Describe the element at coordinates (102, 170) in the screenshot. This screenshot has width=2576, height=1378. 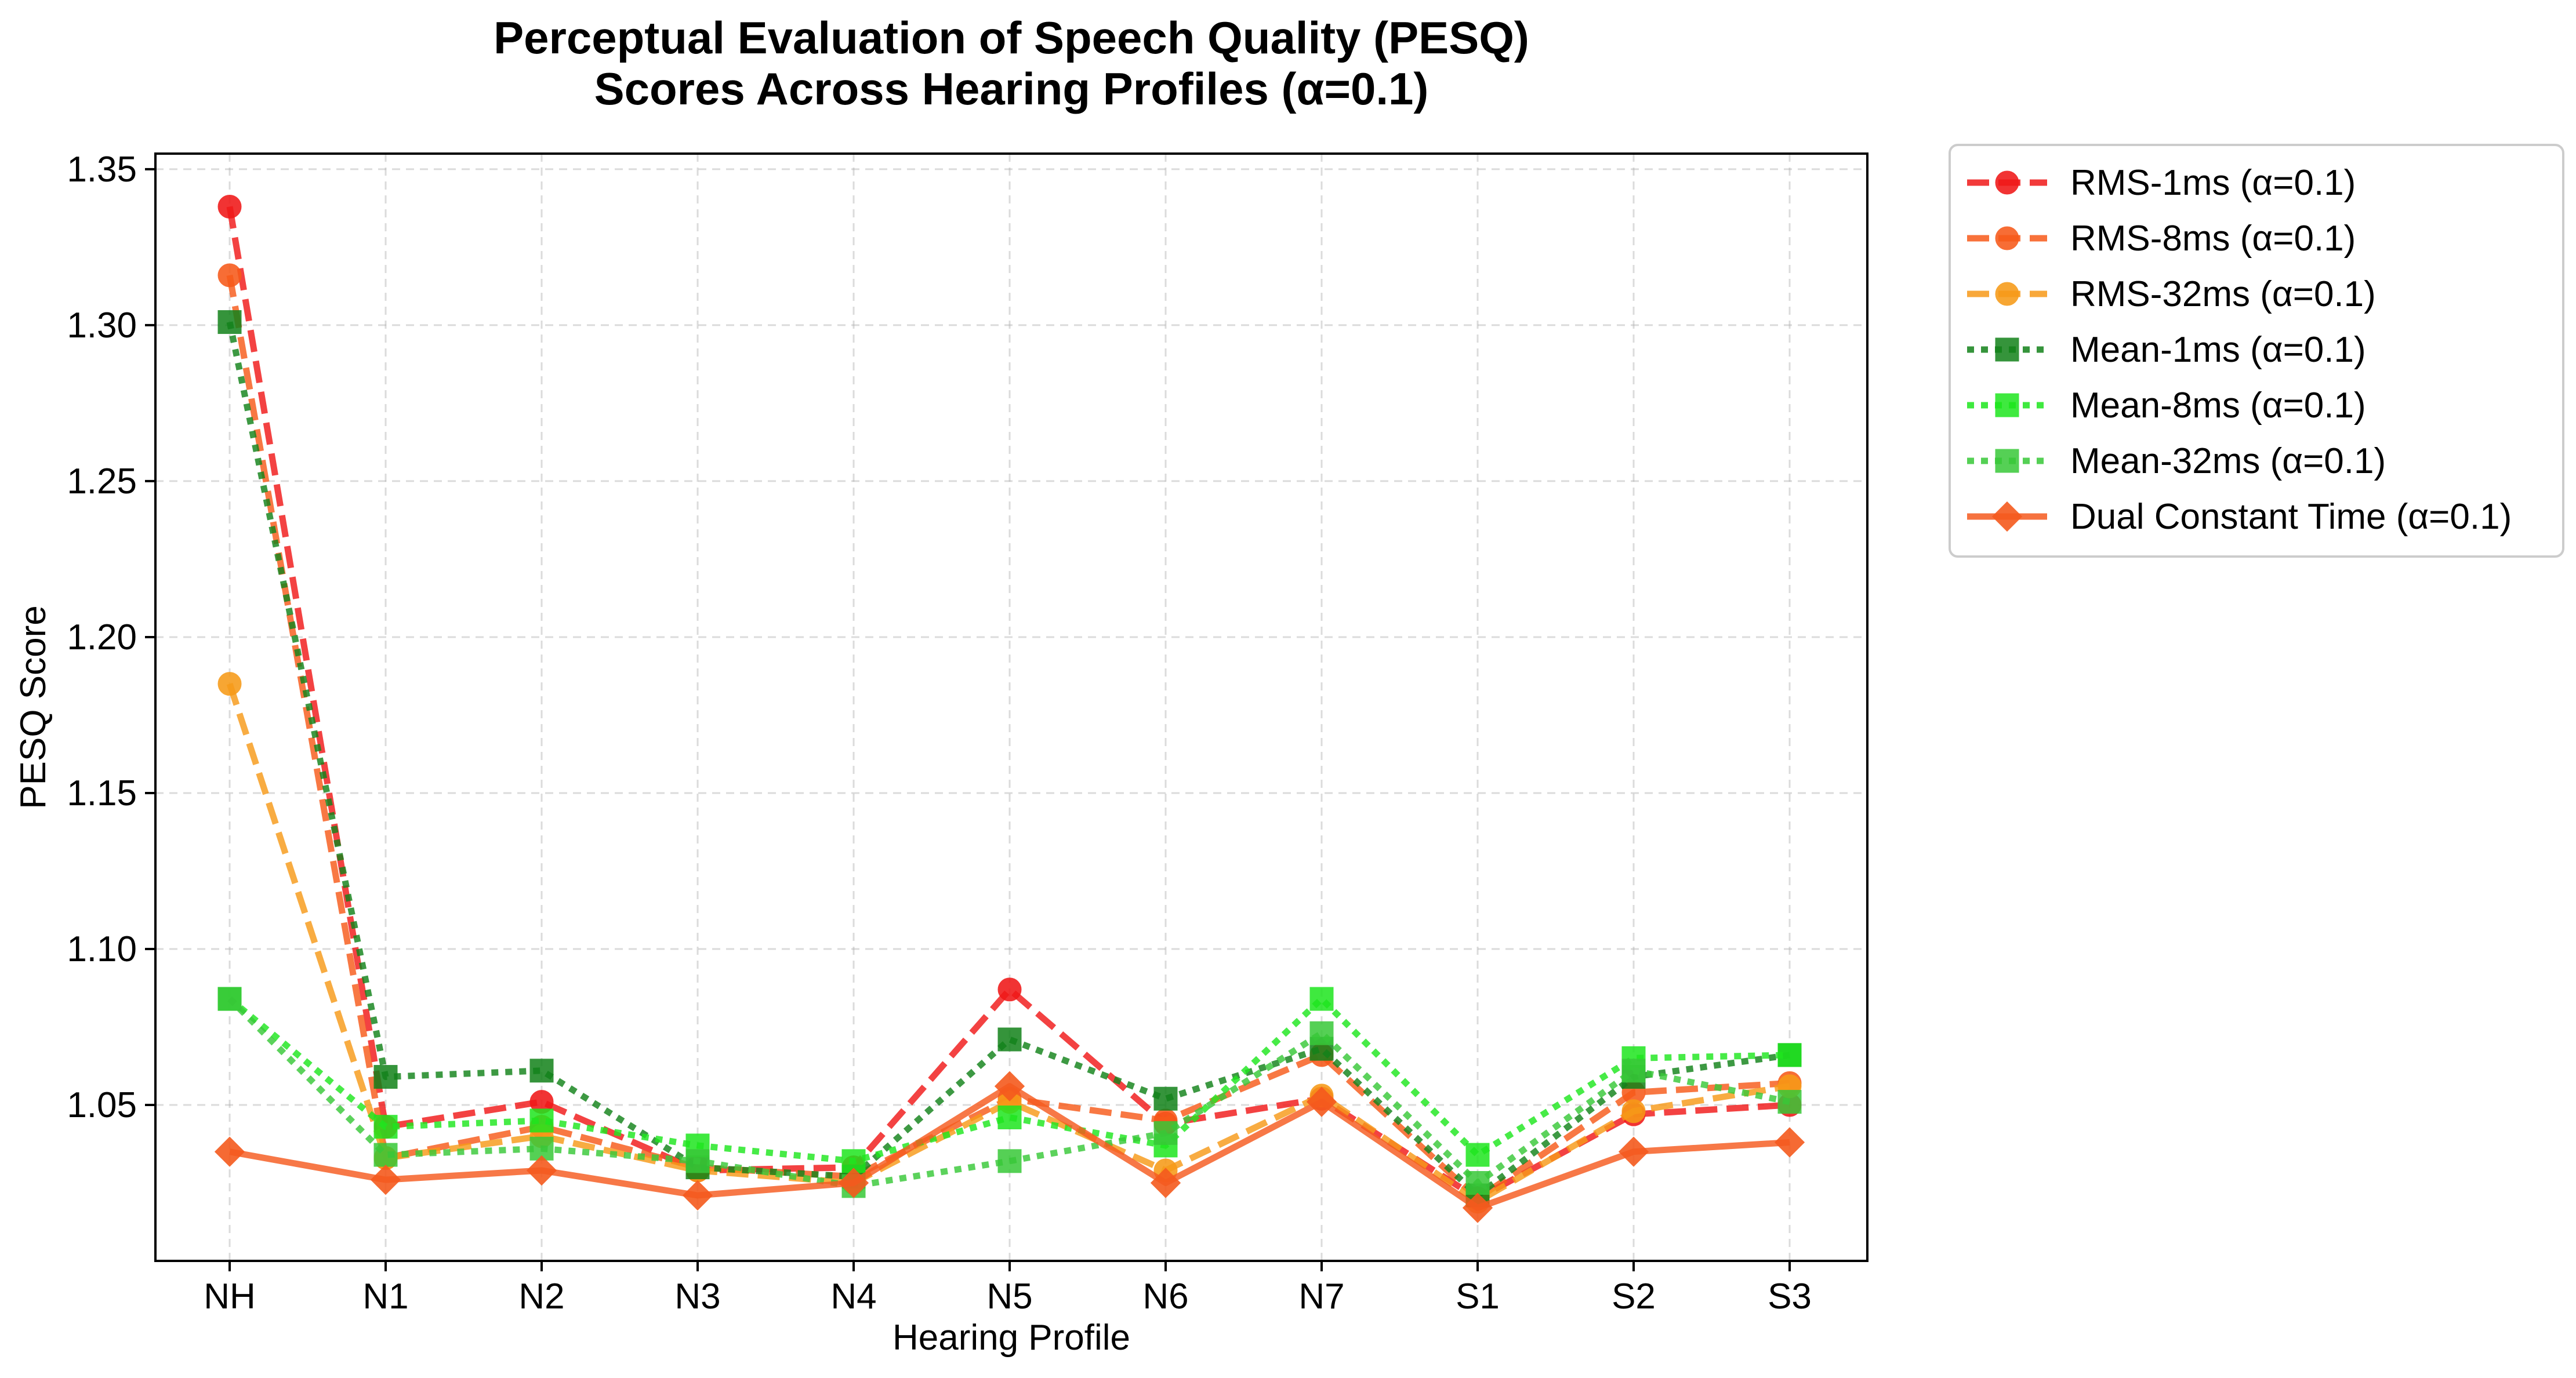
I see `y-tick-label: 1.35` at that location.